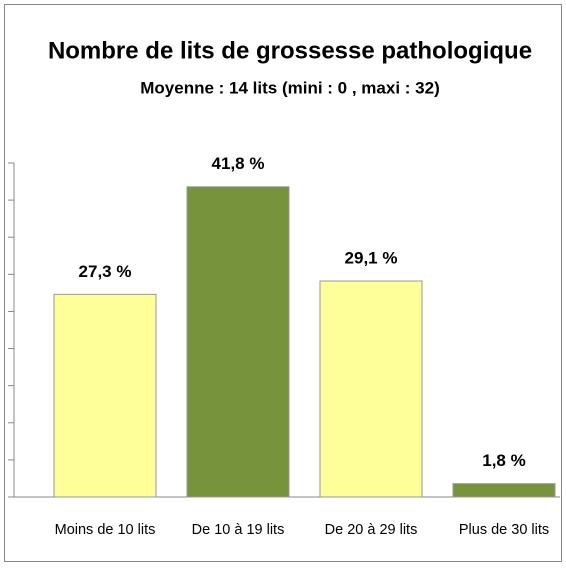 The height and width of the screenshot is (571, 566). I want to click on chart-subtitle: Moyenne : 14 lits (mini : 0 , maxi : 32), so click(289, 87).